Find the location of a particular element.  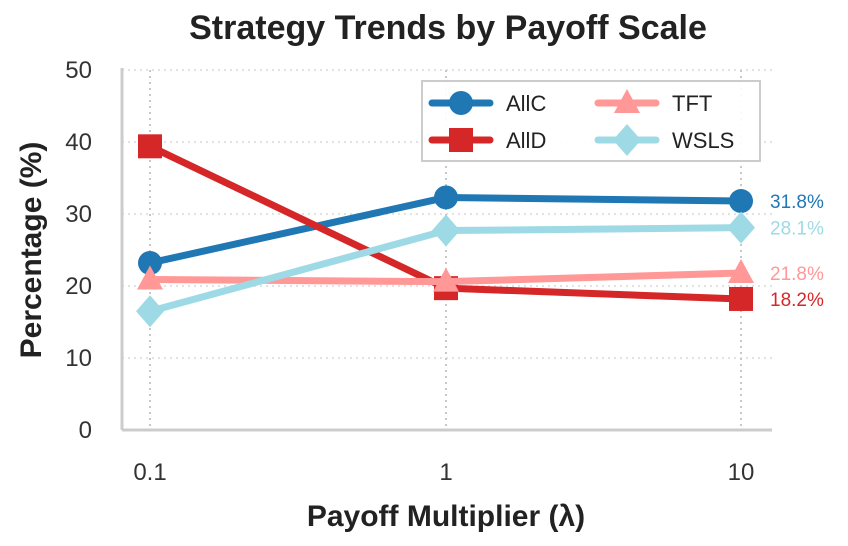

end-label-wsls: 28.1% is located at coordinates (797, 229).